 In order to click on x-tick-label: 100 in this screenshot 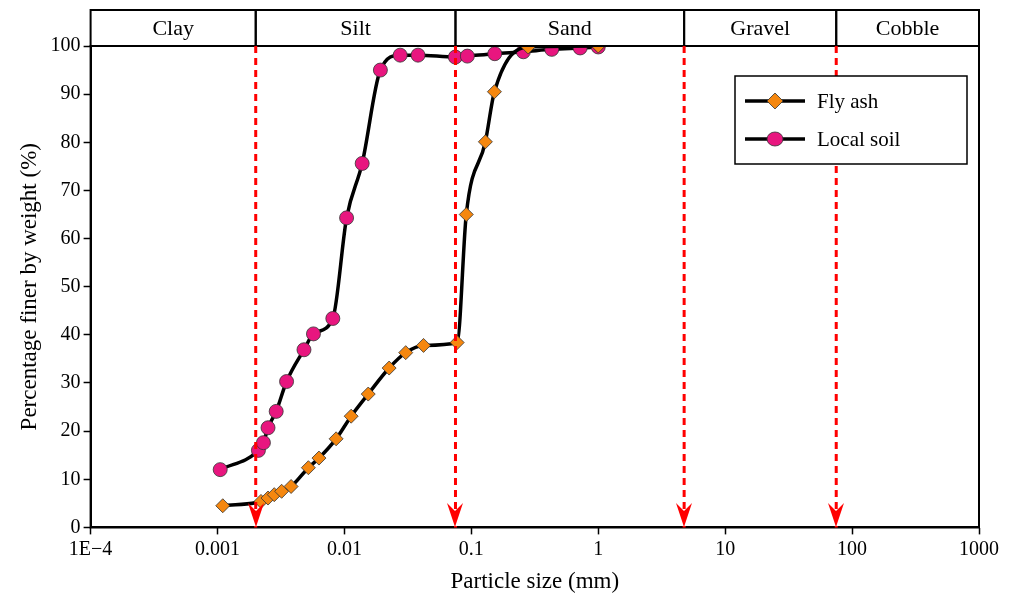, I will do `click(852, 547)`.